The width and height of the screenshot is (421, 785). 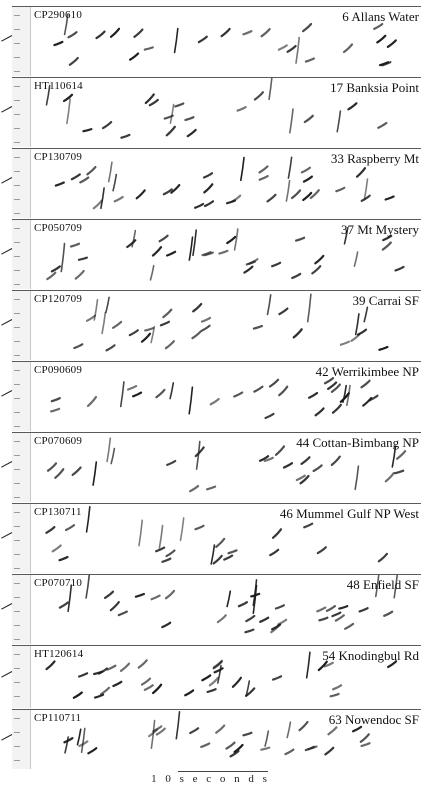 I want to click on recording-code: HT110614, so click(x=58, y=86).